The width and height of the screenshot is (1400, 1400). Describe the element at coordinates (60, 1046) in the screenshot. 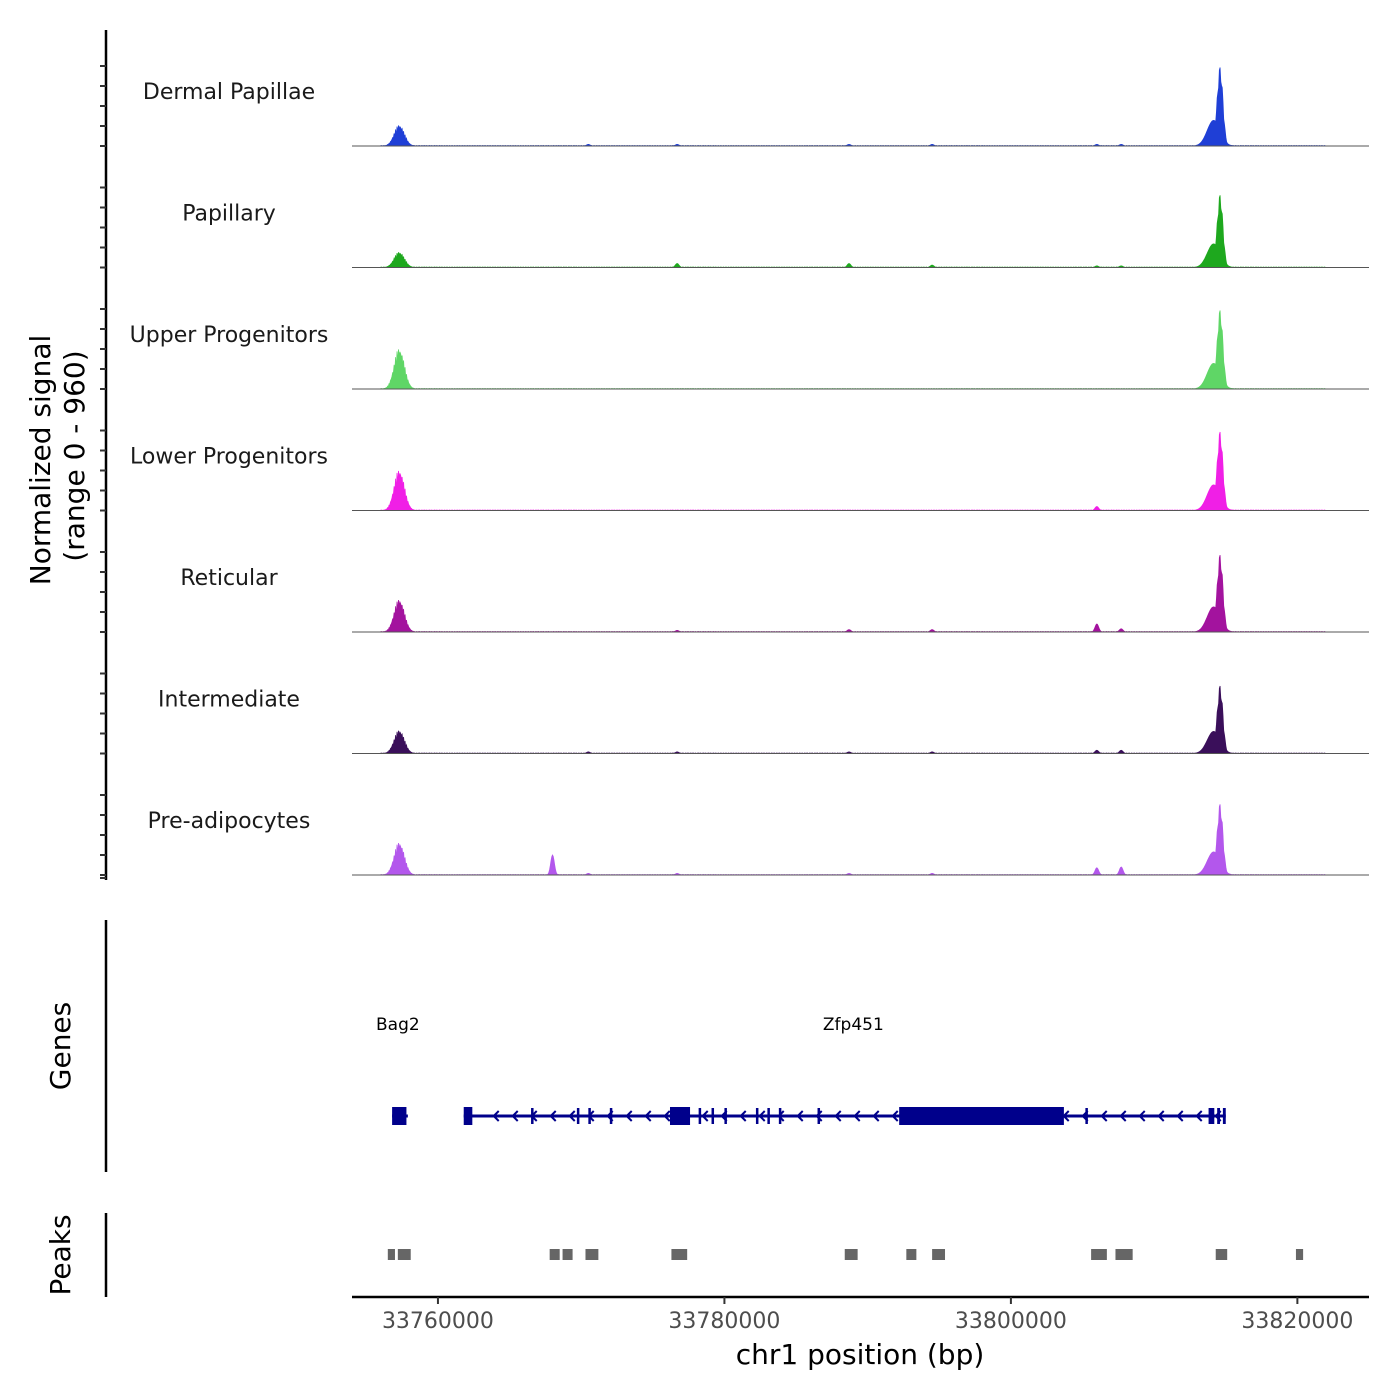

I see `genes-panel-title: Genes` at that location.